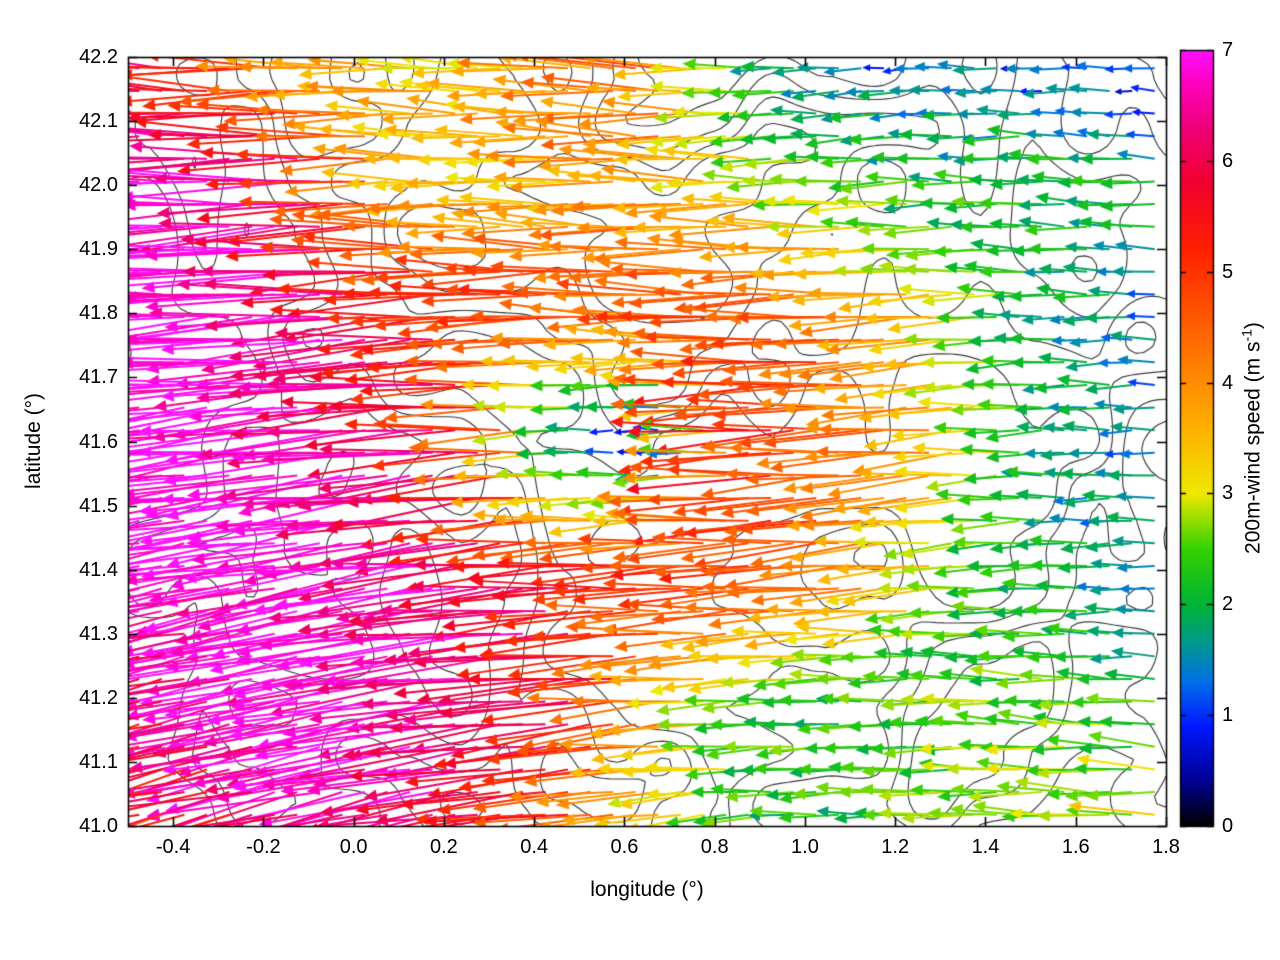  Describe the element at coordinates (1075, 847) in the screenshot. I see `x-tick-label: 1.6` at that location.